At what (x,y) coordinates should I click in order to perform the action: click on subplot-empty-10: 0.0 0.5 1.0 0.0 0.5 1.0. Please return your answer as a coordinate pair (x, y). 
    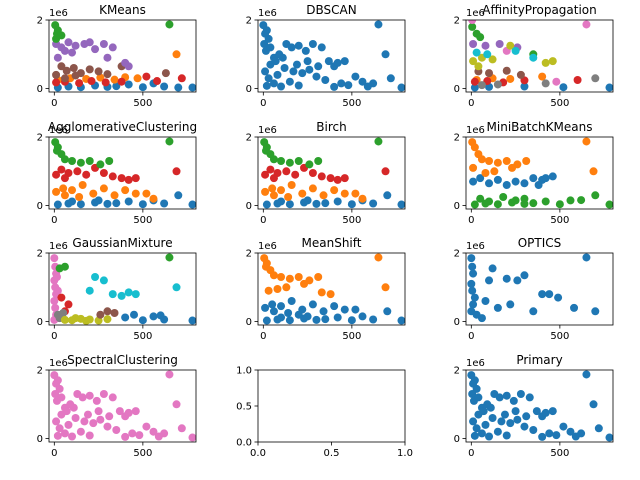
    Looking at the image, I should click on (324, 413).